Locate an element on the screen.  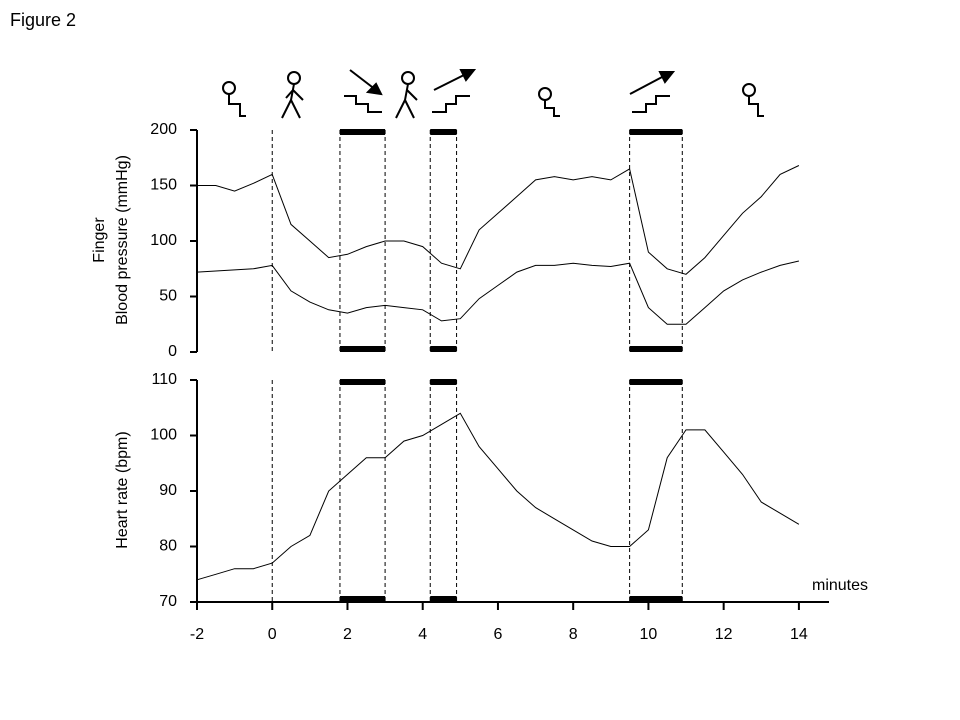
y-tick-label: 80 is located at coordinates (168, 546).